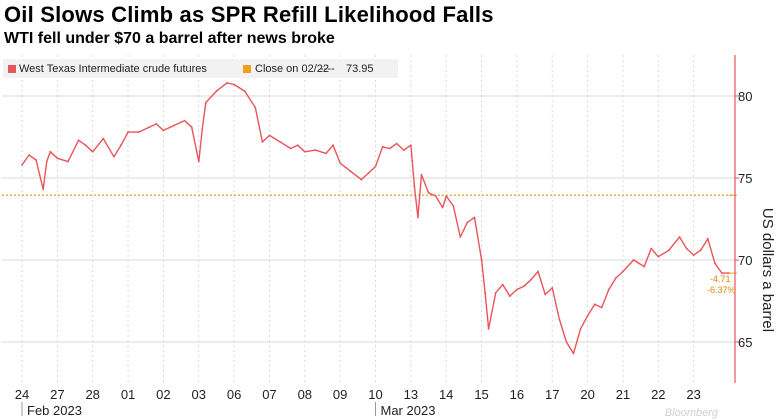  Describe the element at coordinates (54, 410) in the screenshot. I see `month-label-0: Feb 2023` at that location.